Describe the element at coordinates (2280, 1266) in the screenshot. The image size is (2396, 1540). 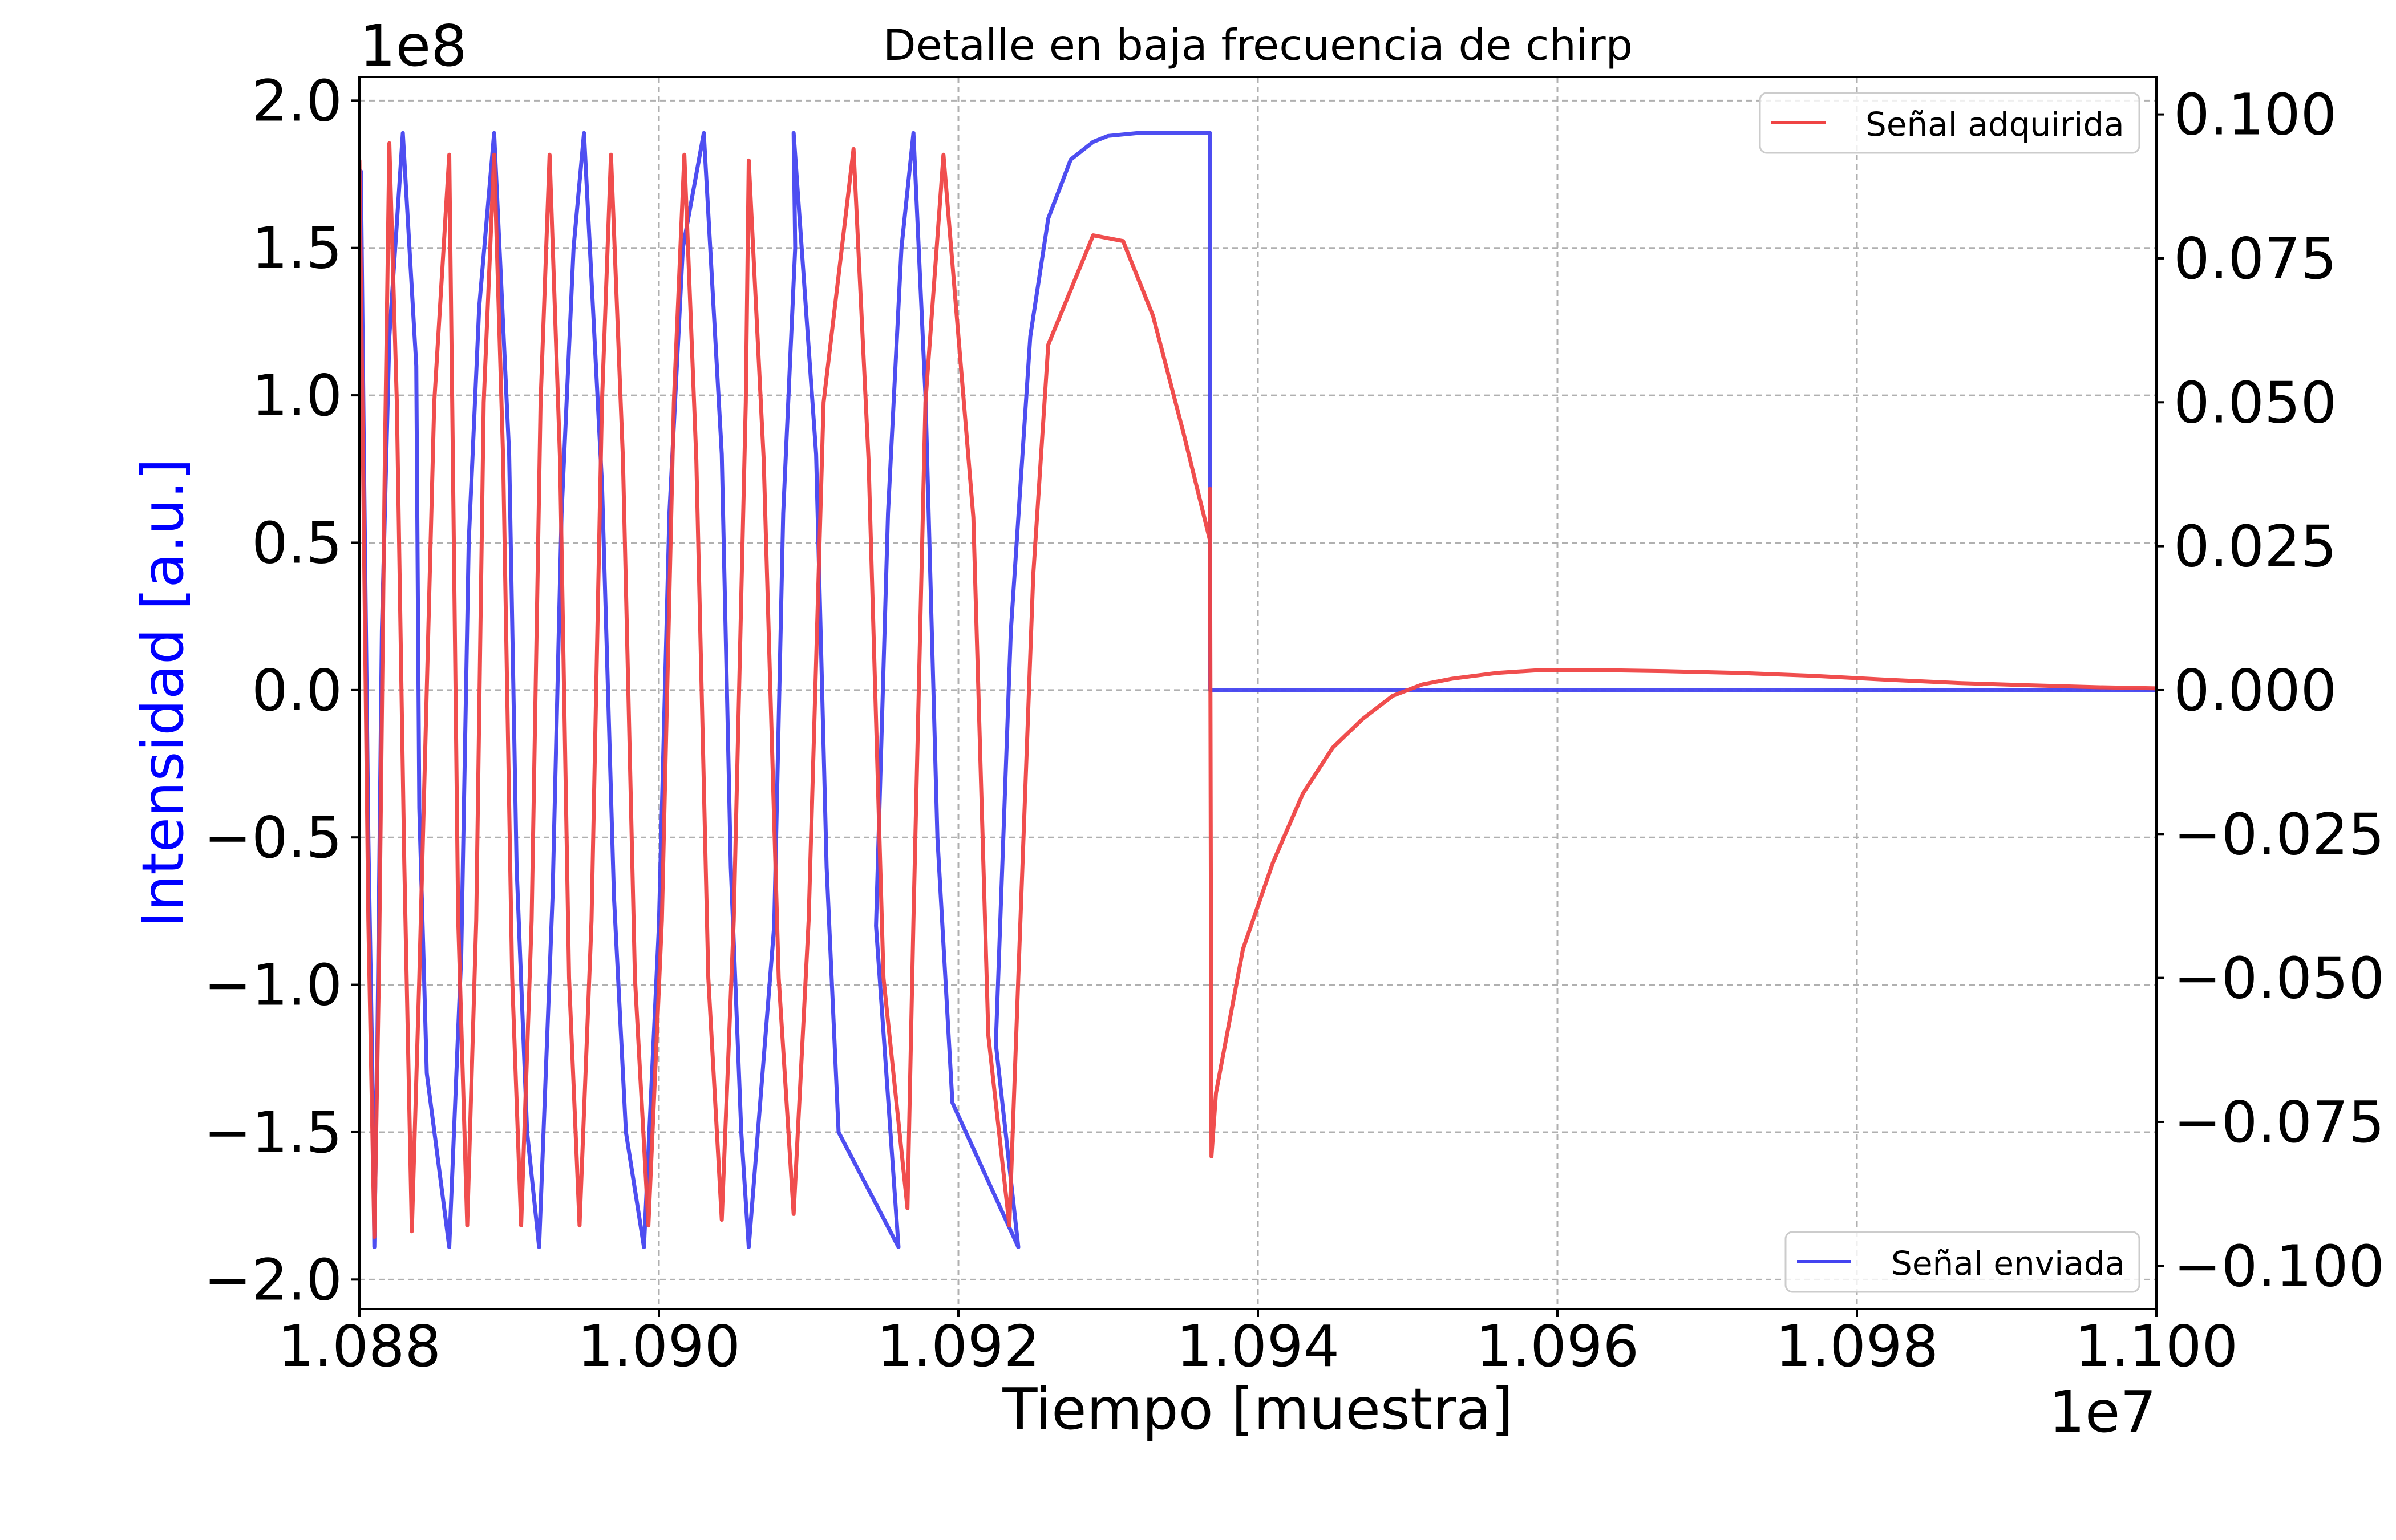
I see `y2-tick-label: −0.100` at that location.